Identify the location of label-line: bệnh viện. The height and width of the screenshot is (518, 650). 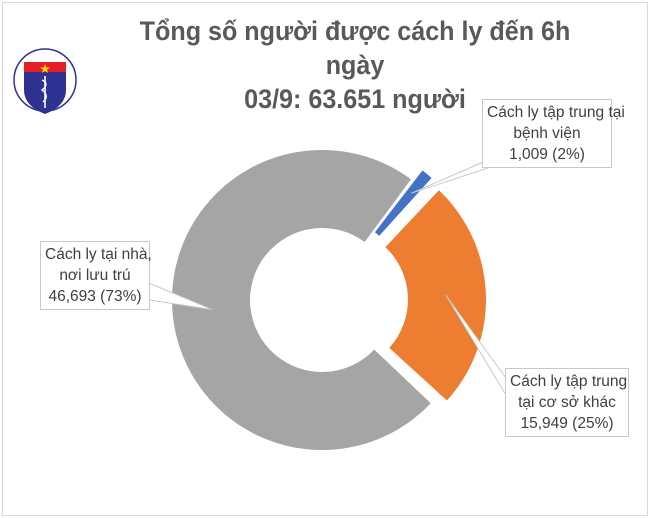
(547, 133).